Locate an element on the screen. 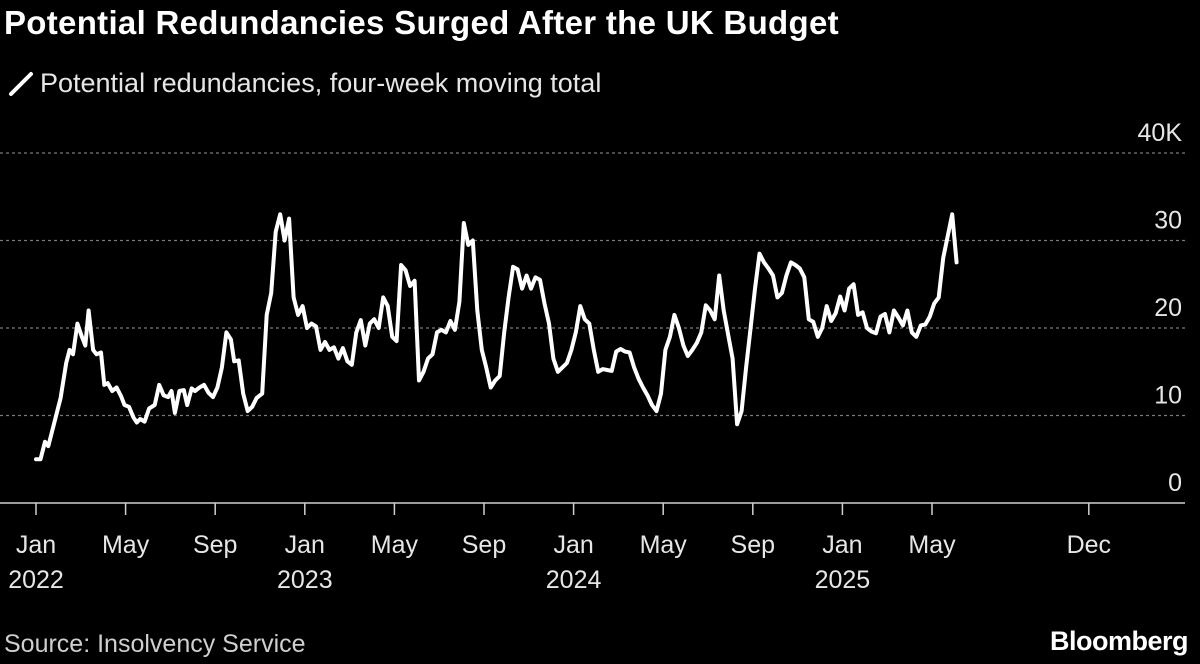 The width and height of the screenshot is (1200, 664). x-tick-label: Dec is located at coordinates (1089, 545).